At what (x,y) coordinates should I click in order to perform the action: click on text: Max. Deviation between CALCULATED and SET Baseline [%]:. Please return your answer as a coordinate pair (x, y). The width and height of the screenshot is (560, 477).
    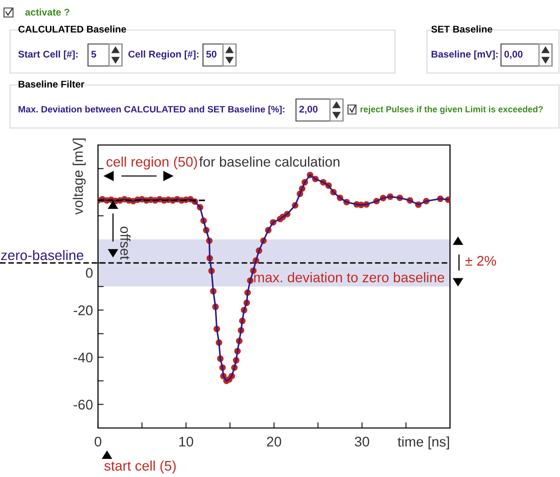
    Looking at the image, I should click on (151, 110).